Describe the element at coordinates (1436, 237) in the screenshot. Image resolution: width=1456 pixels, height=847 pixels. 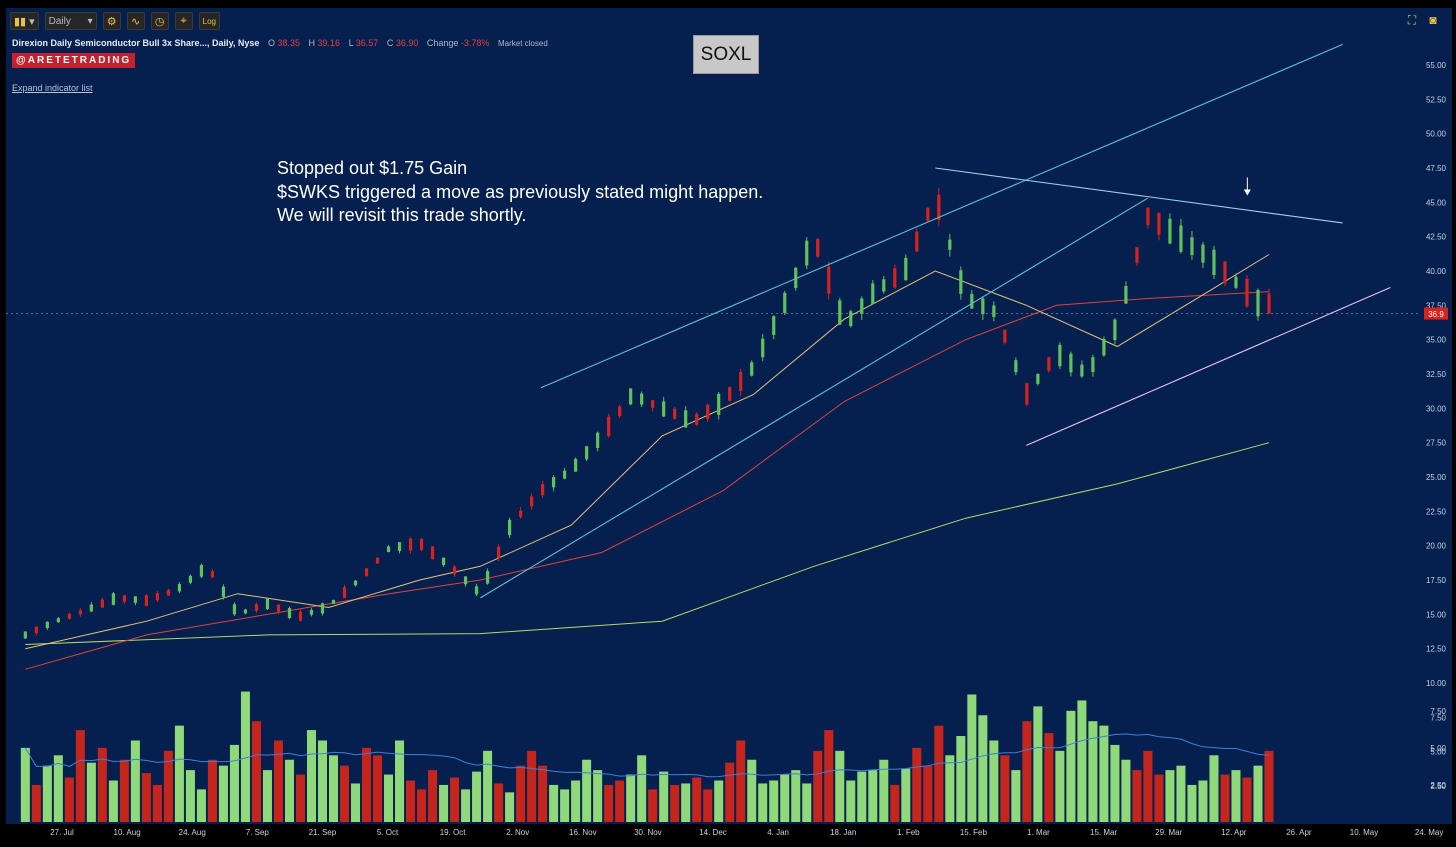
I see `y-tick-label: 42.50` at that location.